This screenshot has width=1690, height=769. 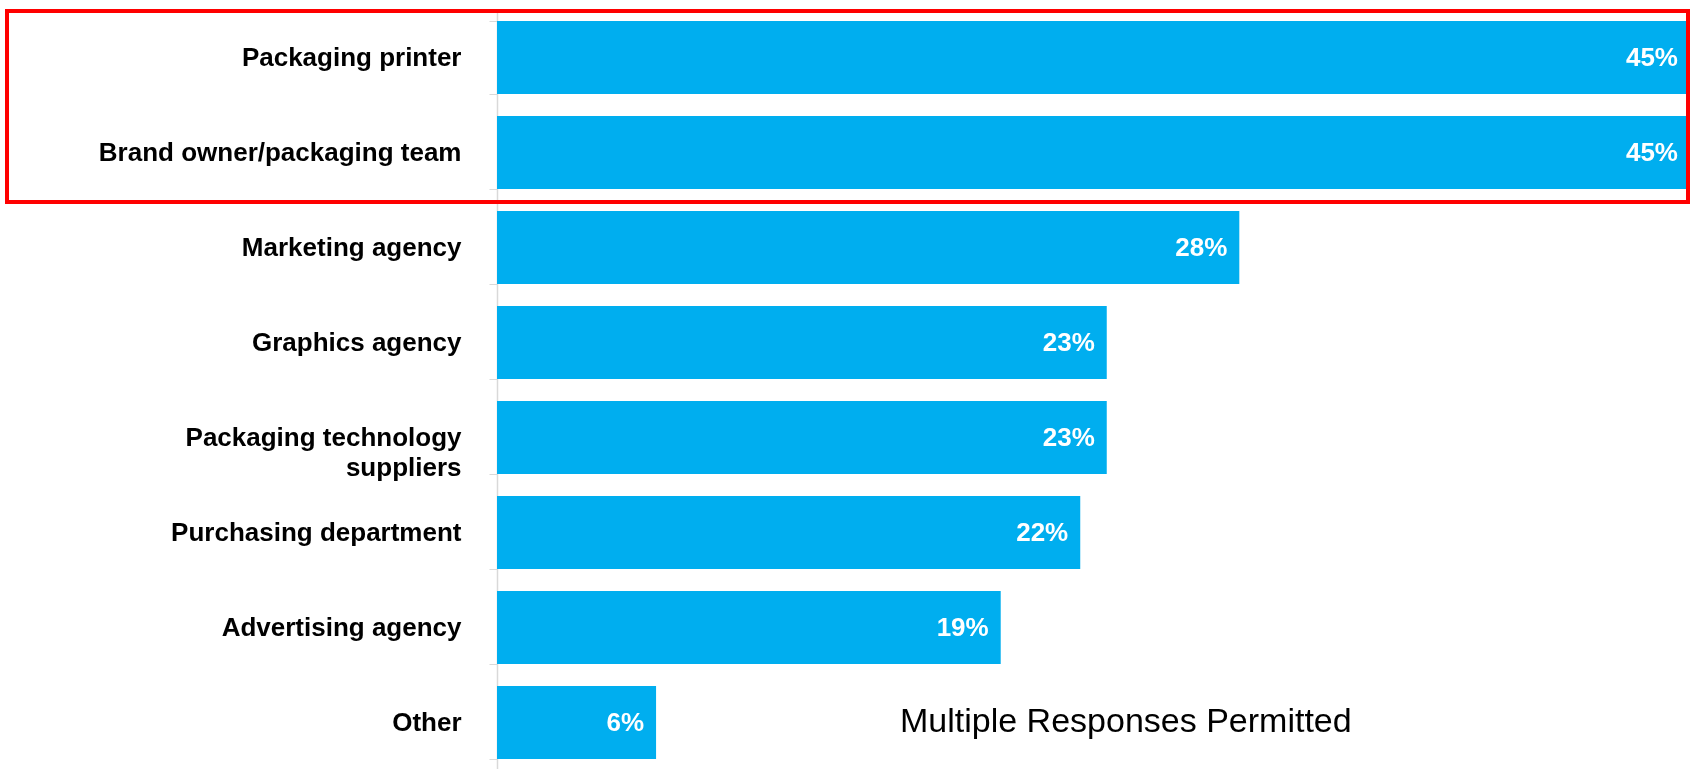 What do you see at coordinates (962, 626) in the screenshot?
I see `data-label: 19%` at bounding box center [962, 626].